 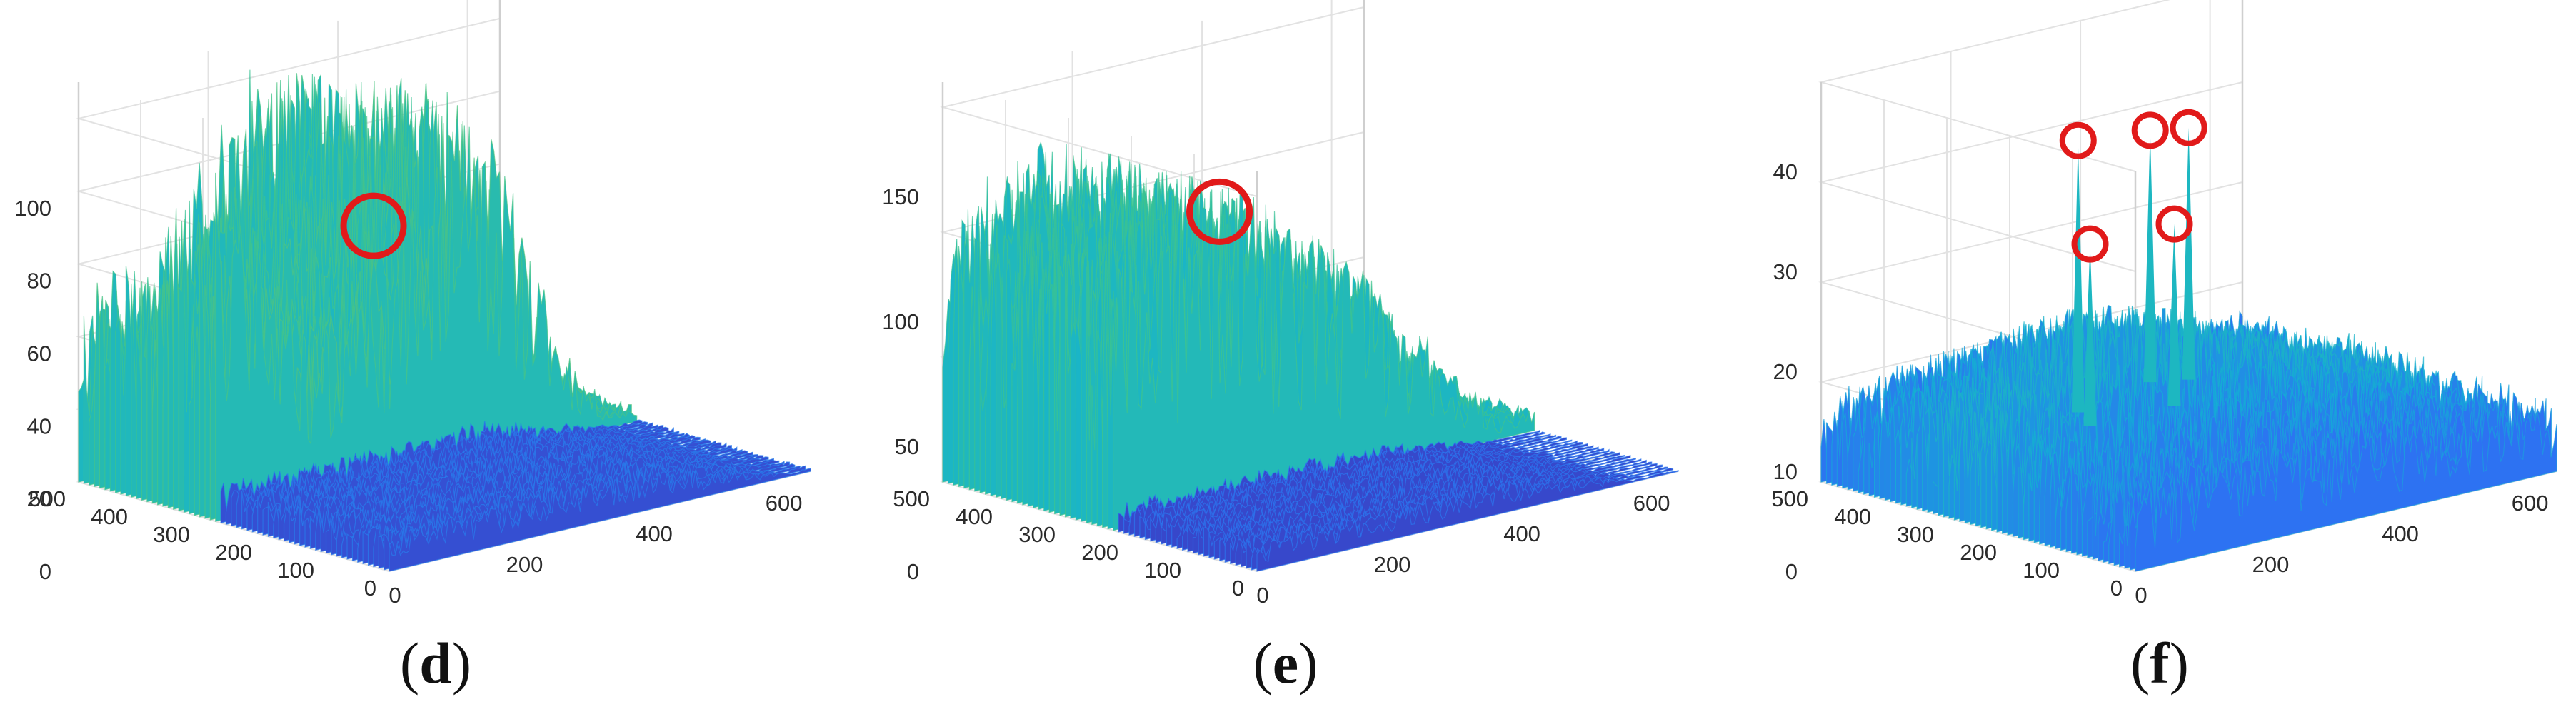 What do you see at coordinates (39, 353) in the screenshot?
I see `z-tick-label: 60` at bounding box center [39, 353].